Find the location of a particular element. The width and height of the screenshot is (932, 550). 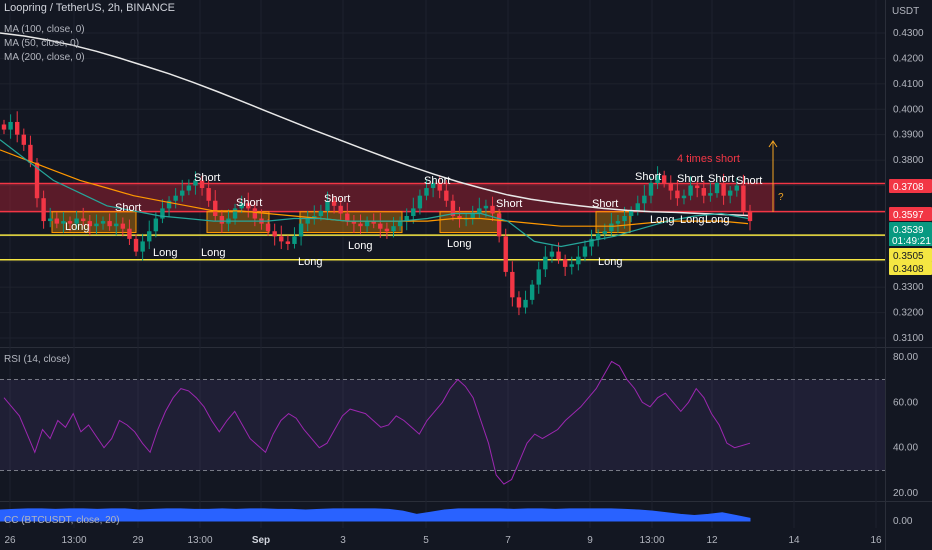

ma50-legend: MA (50, close, 0) is located at coordinates (42, 43).